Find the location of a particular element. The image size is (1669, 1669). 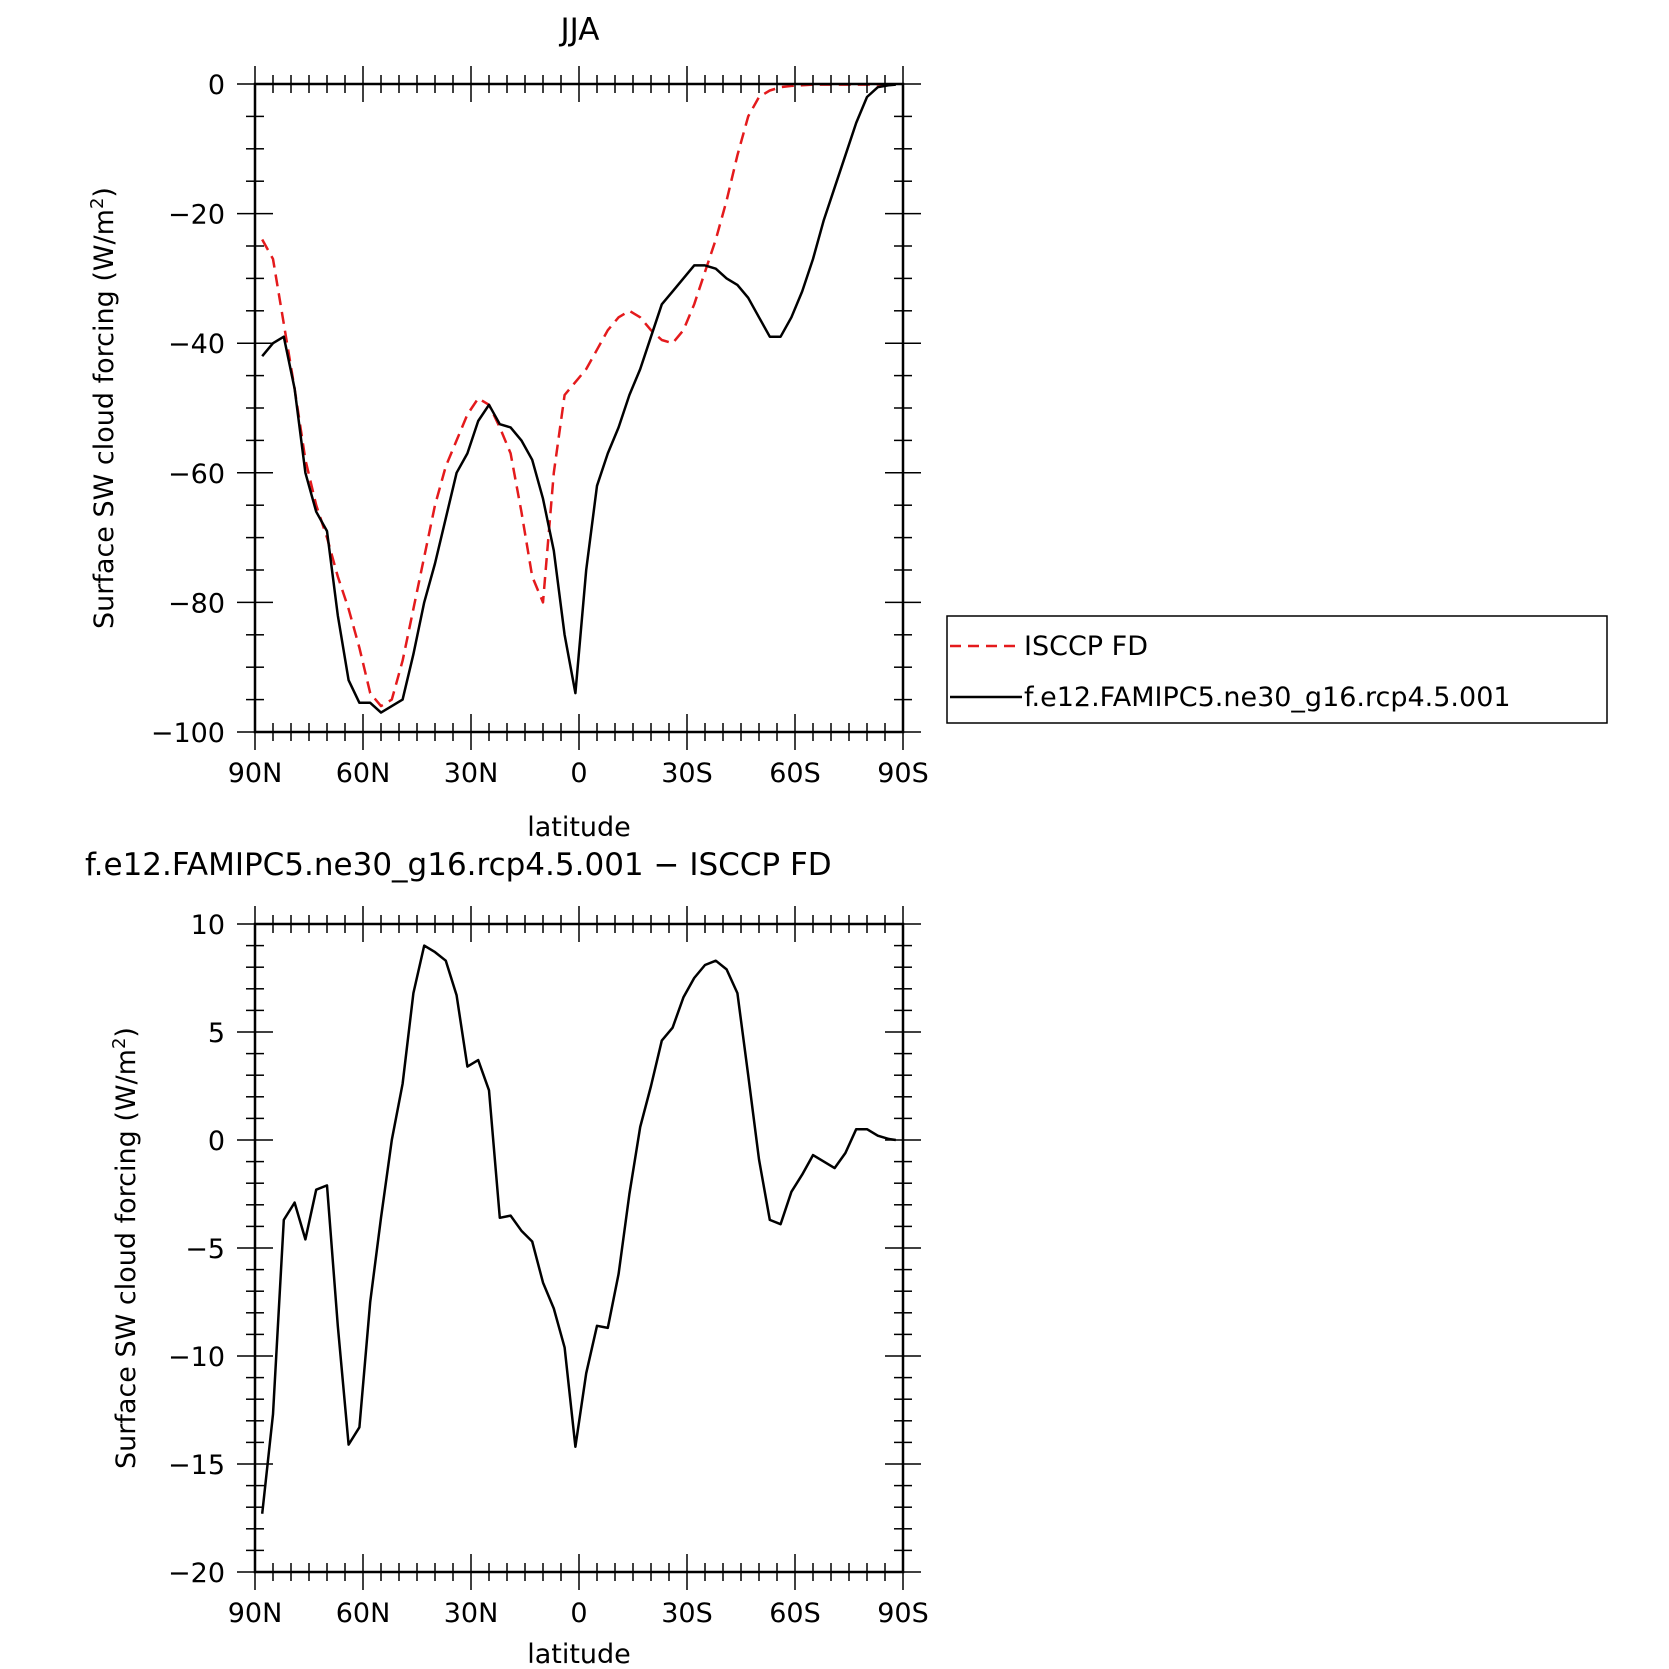

y-tick-label: −80 is located at coordinates (196, 603).